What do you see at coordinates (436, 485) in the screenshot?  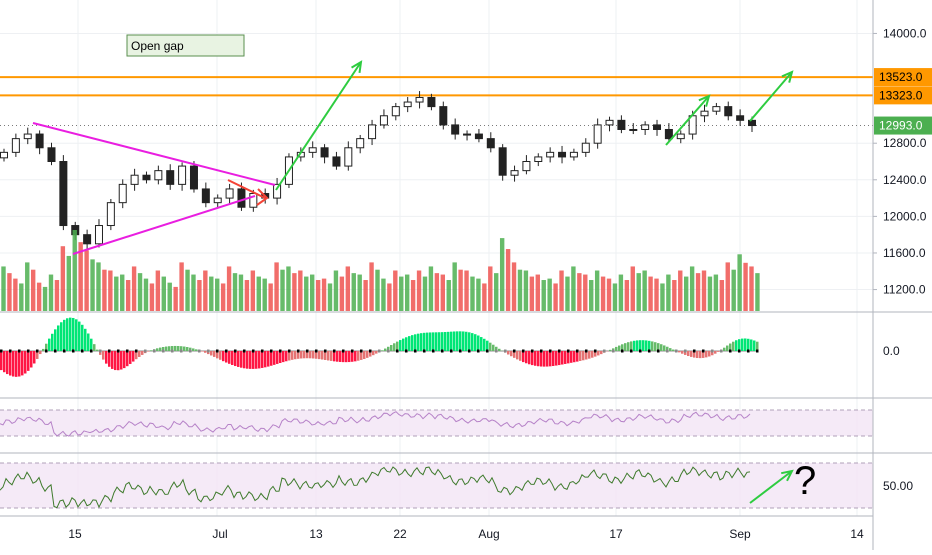 I see `oscillator-2-pane` at bounding box center [436, 485].